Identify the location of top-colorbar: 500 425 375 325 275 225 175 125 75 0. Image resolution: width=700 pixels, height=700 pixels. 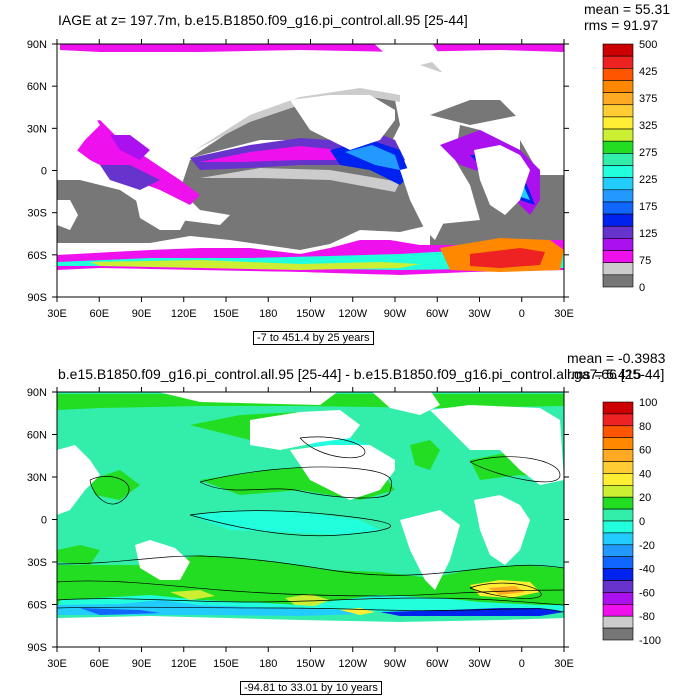
(629, 166).